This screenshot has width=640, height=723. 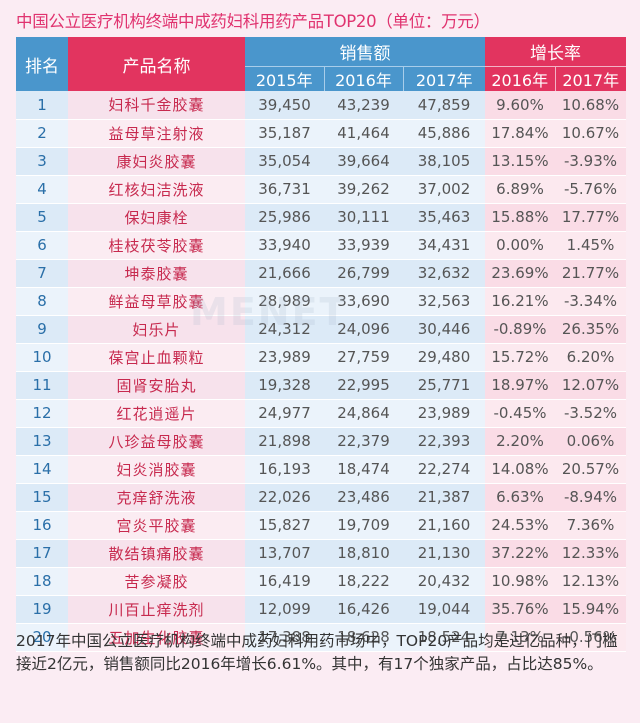 What do you see at coordinates (365, 52) in the screenshot?
I see `header-sales: 销售额` at bounding box center [365, 52].